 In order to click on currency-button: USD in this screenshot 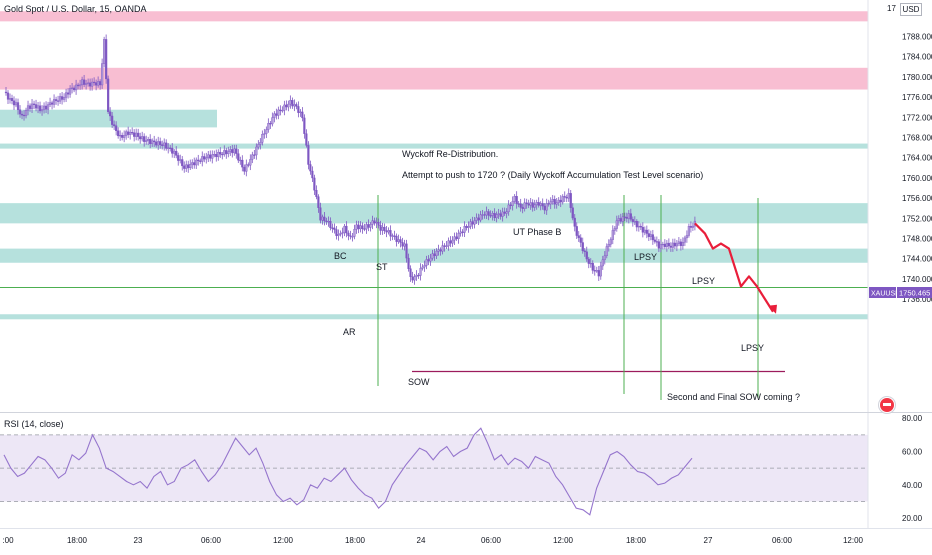, I will do `click(911, 9)`.